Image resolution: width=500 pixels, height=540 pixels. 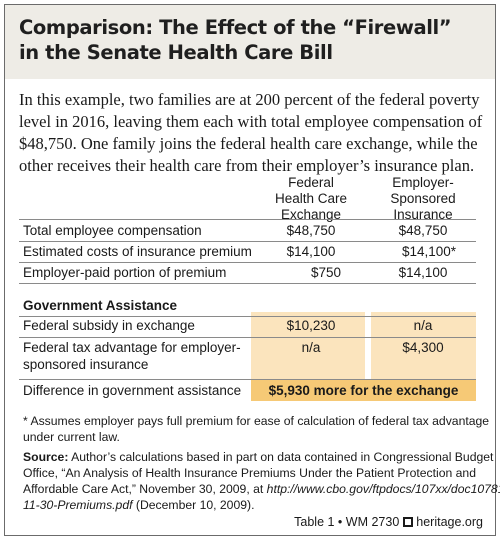 I want to click on employer-highlight, so click(x=423, y=346).